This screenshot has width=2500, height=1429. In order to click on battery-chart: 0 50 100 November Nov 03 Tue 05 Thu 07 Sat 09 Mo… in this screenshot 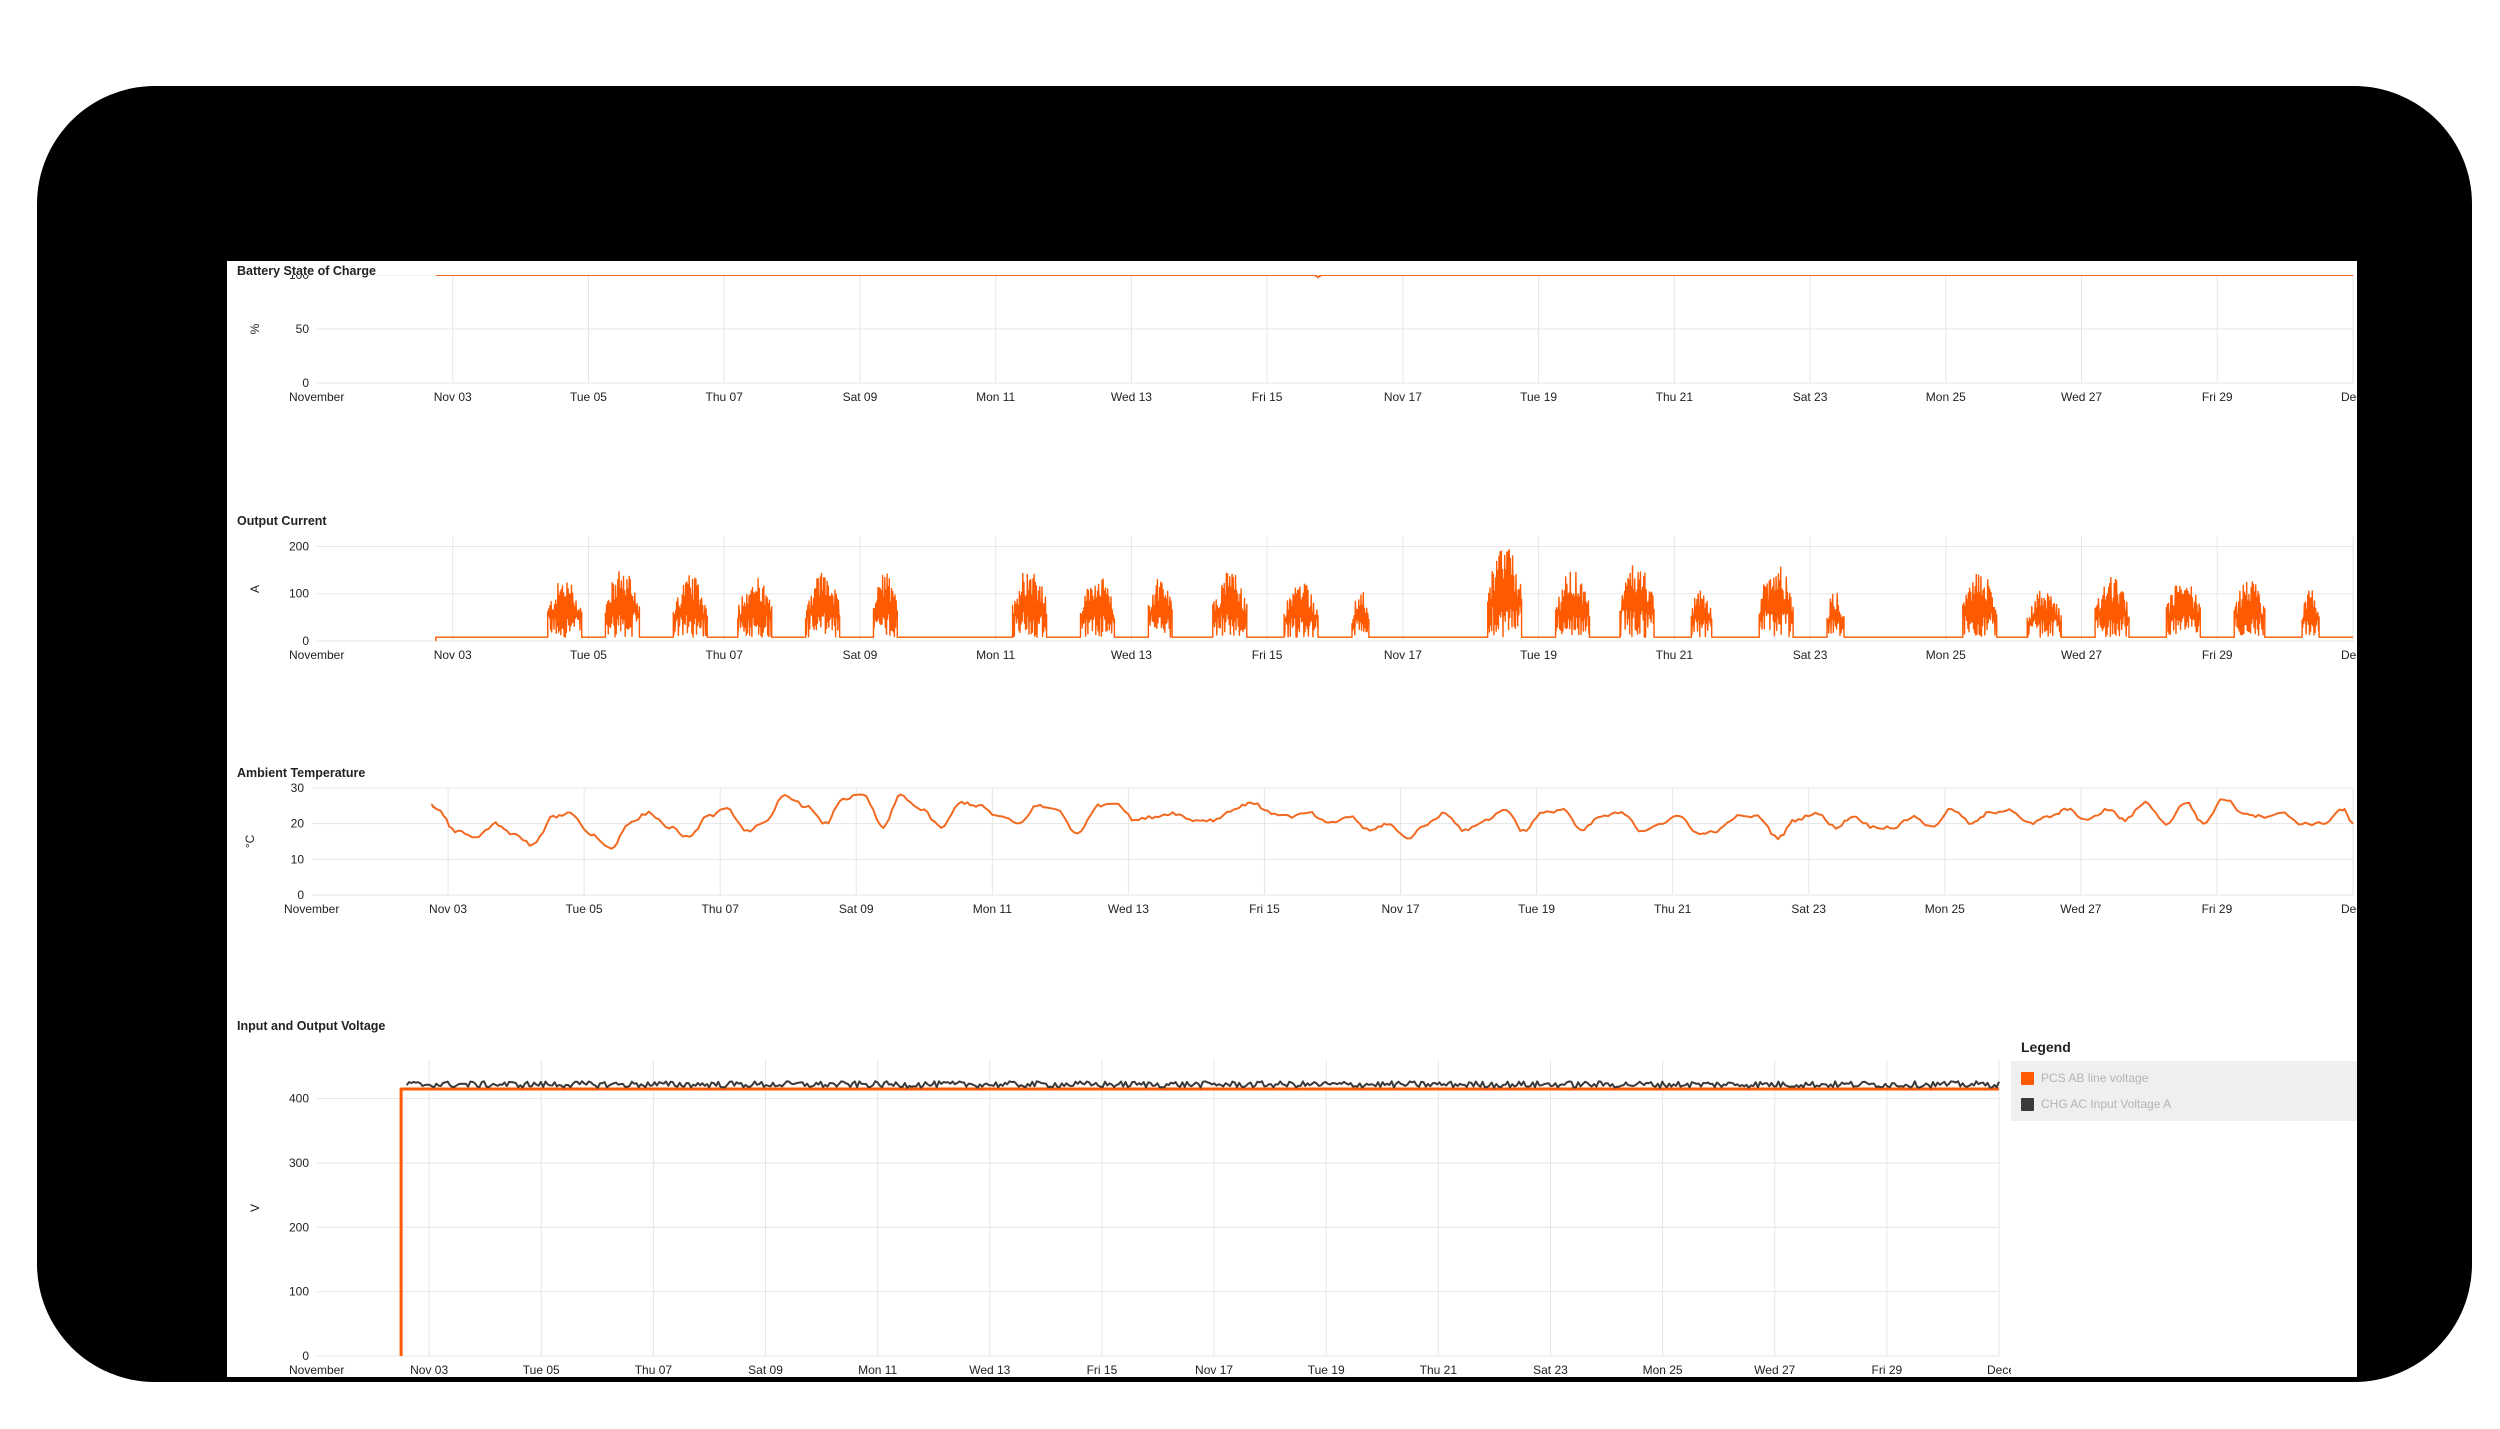, I will do `click(1302, 339)`.